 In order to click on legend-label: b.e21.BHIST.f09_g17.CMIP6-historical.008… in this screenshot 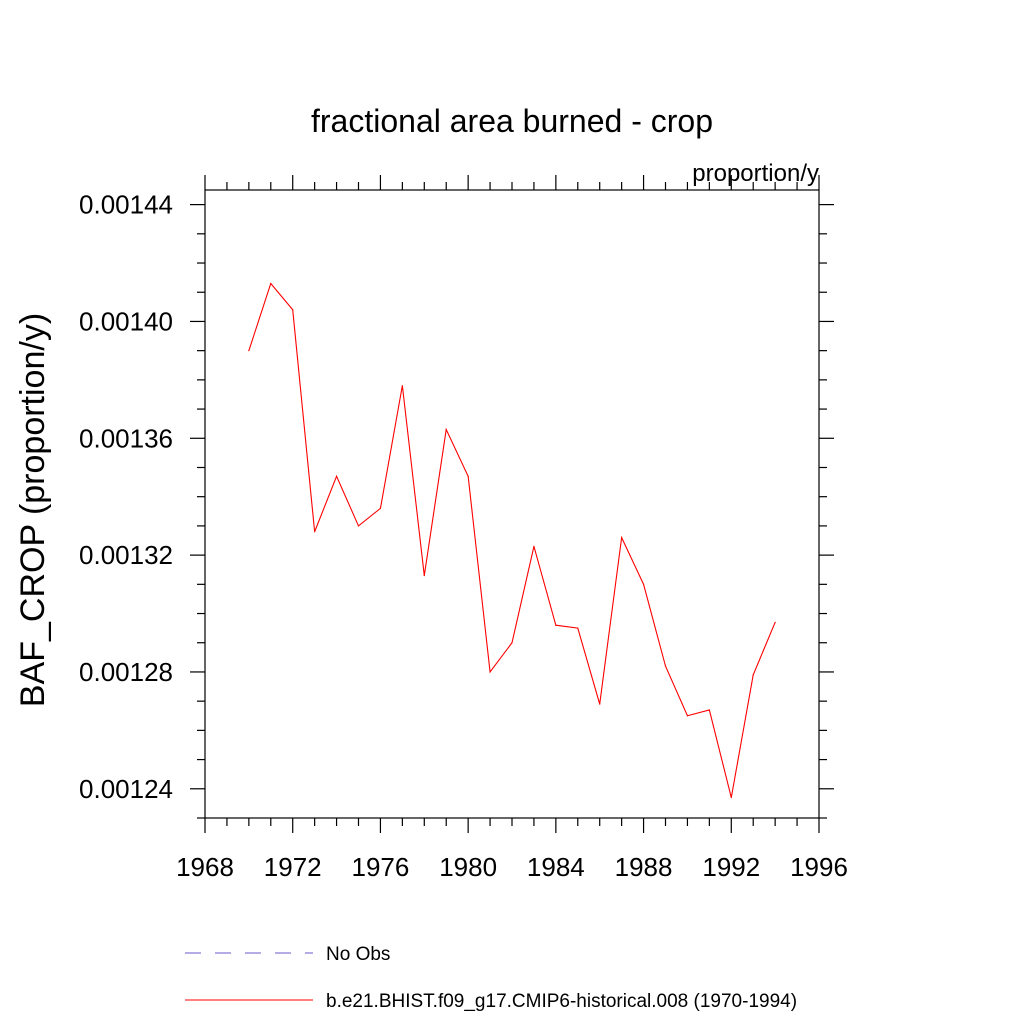, I will do `click(561, 1001)`.